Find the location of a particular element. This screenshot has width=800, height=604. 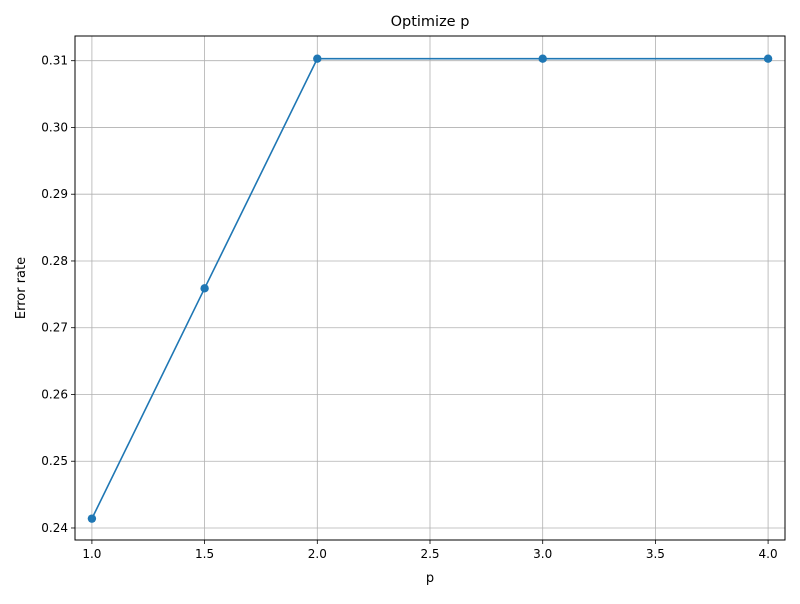

x-tick-label: 2.0 is located at coordinates (317, 554).